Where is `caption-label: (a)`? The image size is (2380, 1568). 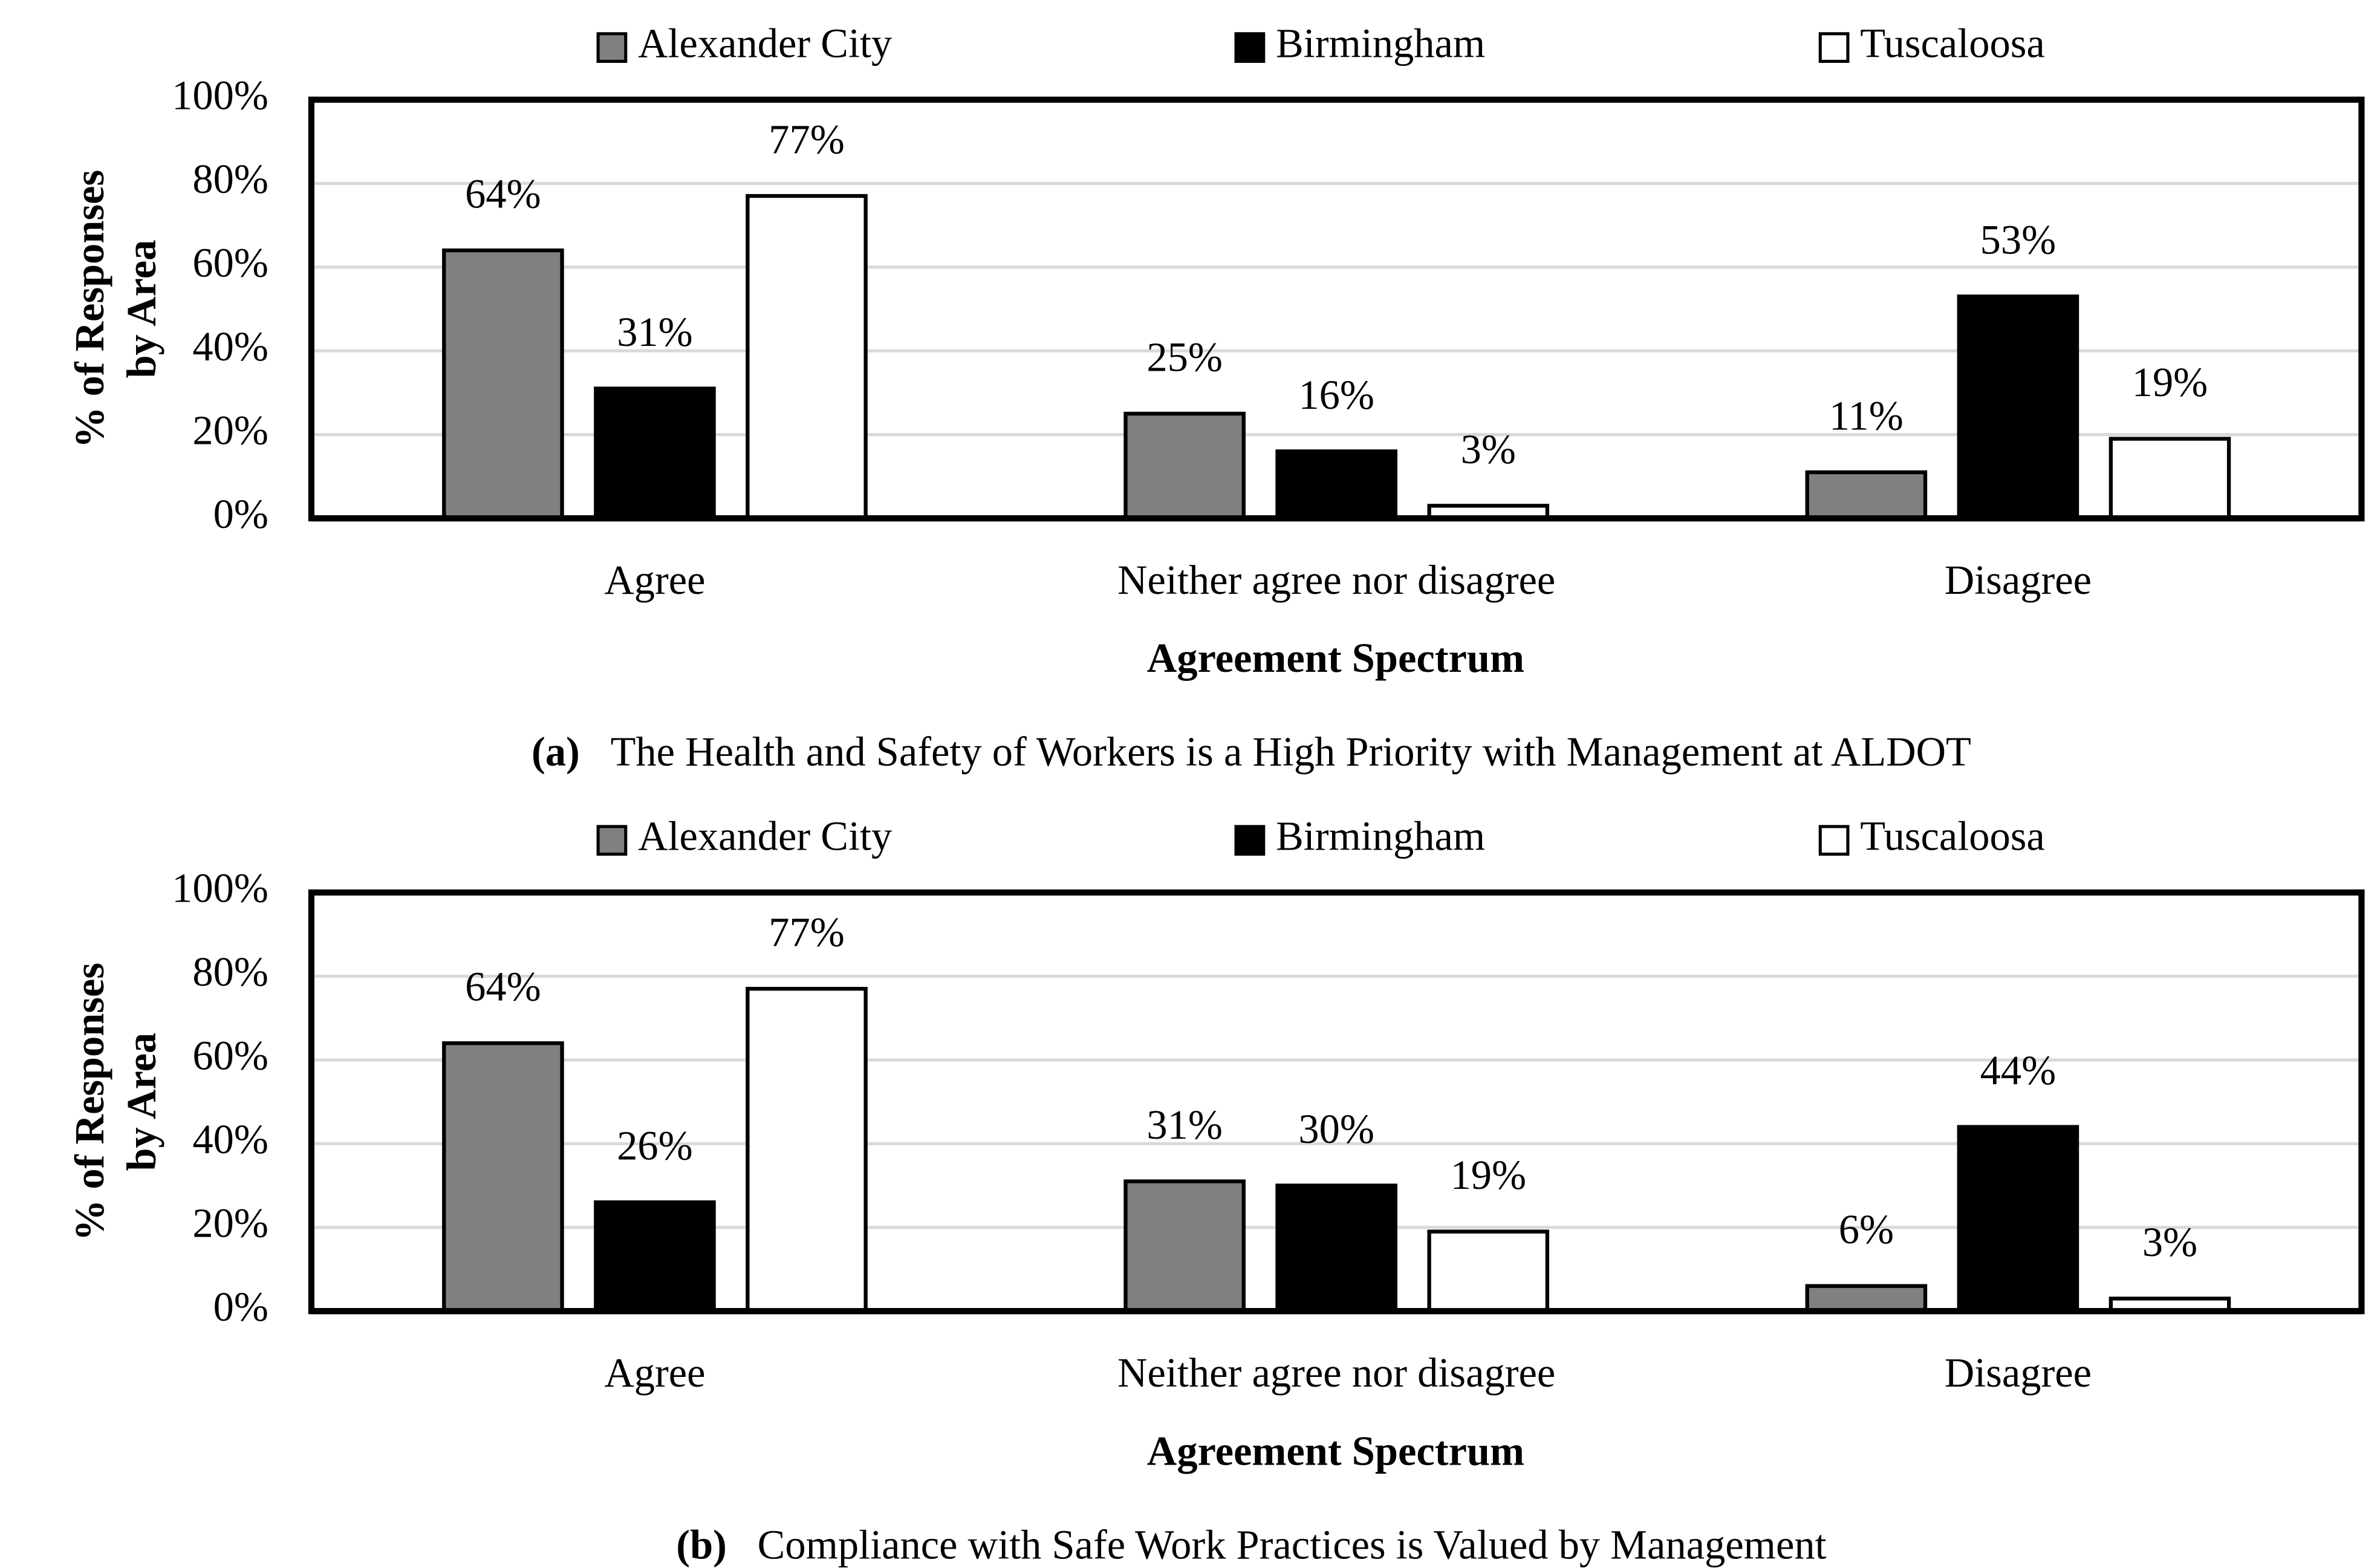
caption-label: (a) is located at coordinates (556, 752).